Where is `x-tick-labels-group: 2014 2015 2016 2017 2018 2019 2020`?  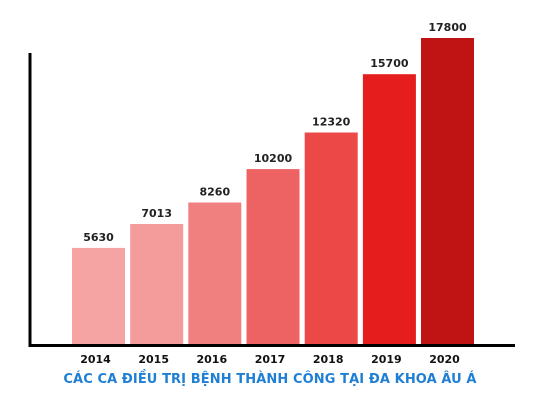
x-tick-labels-group: 2014 2015 2016 2017 2018 2019 2020 is located at coordinates (270, 359).